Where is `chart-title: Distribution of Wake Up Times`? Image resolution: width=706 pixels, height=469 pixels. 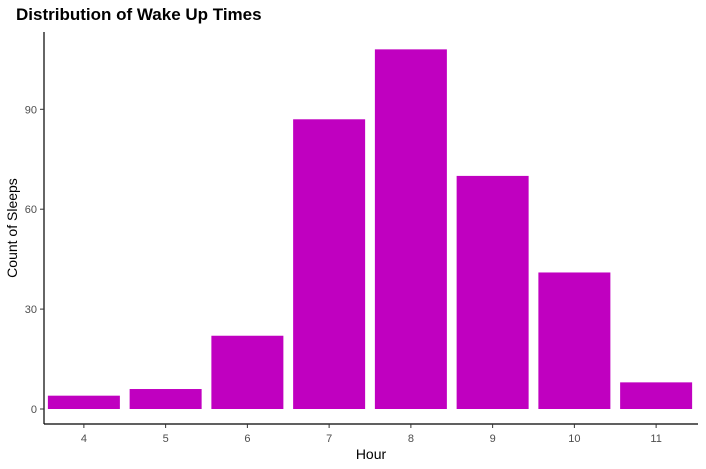 chart-title: Distribution of Wake Up Times is located at coordinates (139, 14).